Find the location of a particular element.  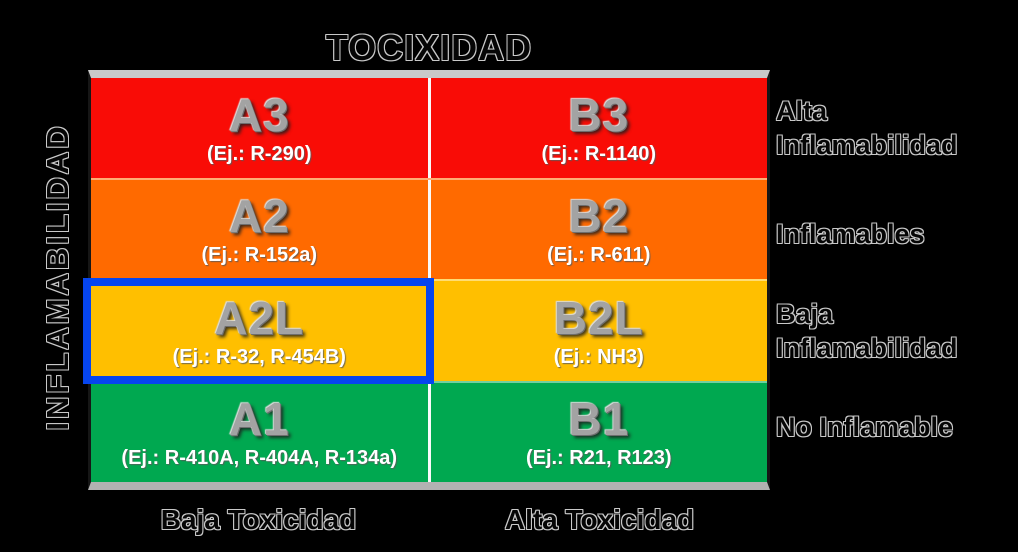

cell-example: (Ej.: R-152a) is located at coordinates (259, 255).